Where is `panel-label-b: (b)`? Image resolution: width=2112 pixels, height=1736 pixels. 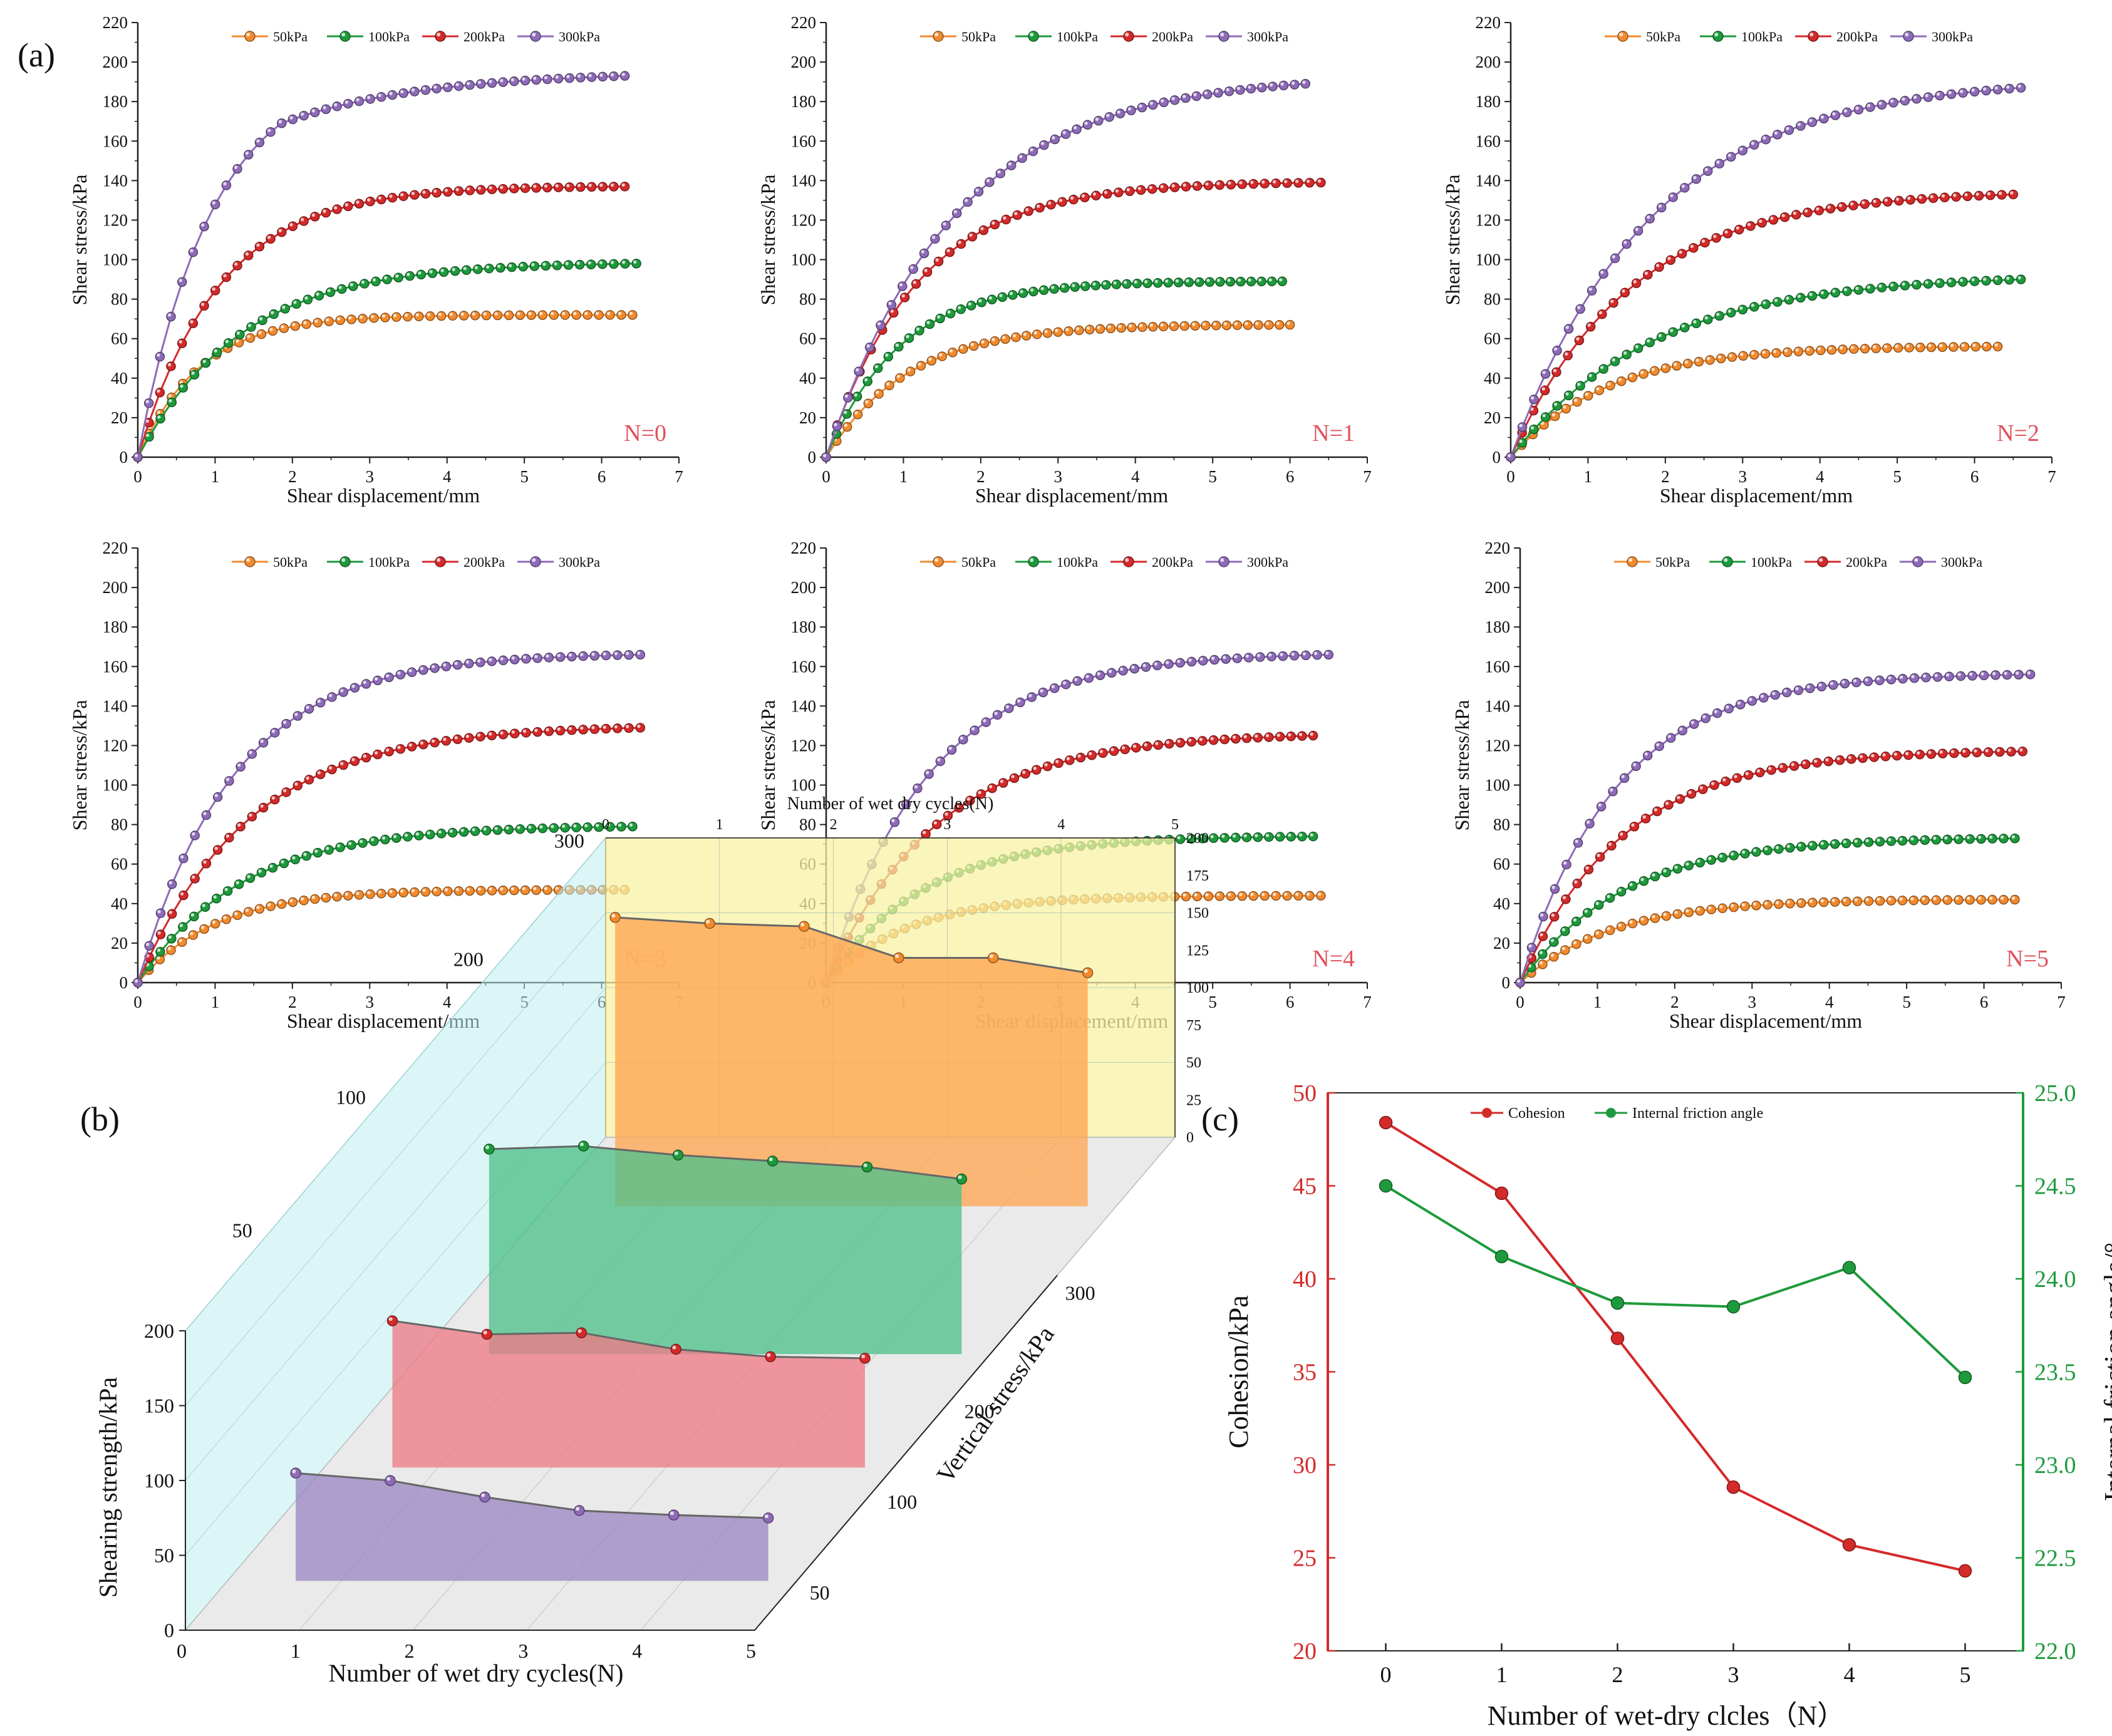
panel-label-b: (b) is located at coordinates (100, 1119).